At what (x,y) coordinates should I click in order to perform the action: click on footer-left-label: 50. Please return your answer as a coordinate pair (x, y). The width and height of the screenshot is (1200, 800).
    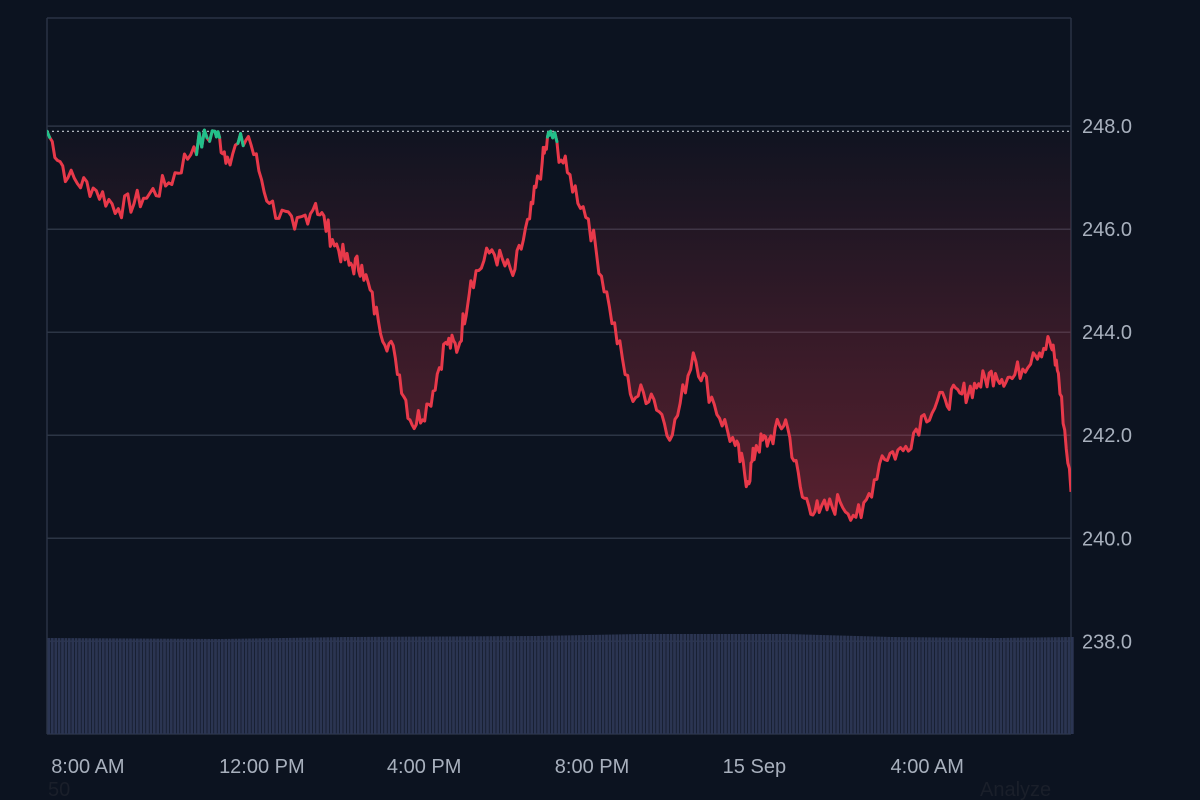
    Looking at the image, I should click on (59, 789).